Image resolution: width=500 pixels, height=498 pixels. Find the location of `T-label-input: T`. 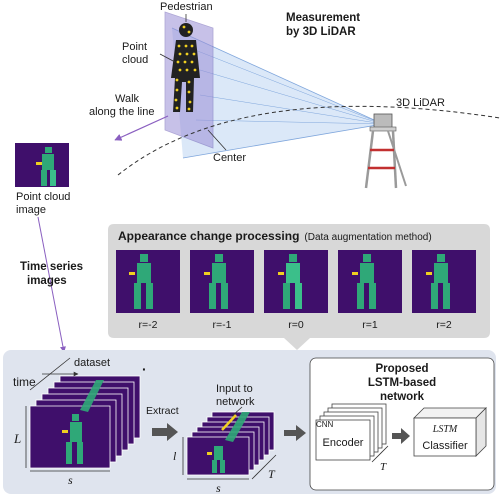

T-label-input: T is located at coordinates (272, 474).